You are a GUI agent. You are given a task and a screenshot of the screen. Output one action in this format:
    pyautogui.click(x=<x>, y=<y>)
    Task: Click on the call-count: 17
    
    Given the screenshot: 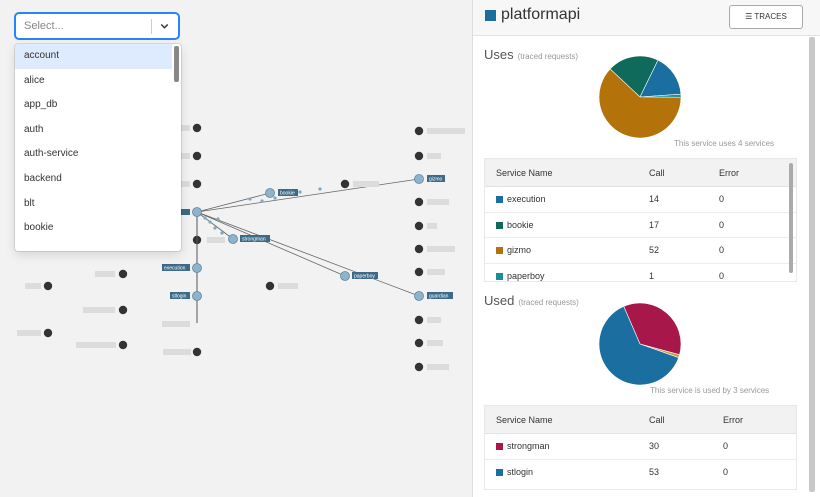 What is the action you would take?
    pyautogui.click(x=654, y=224)
    